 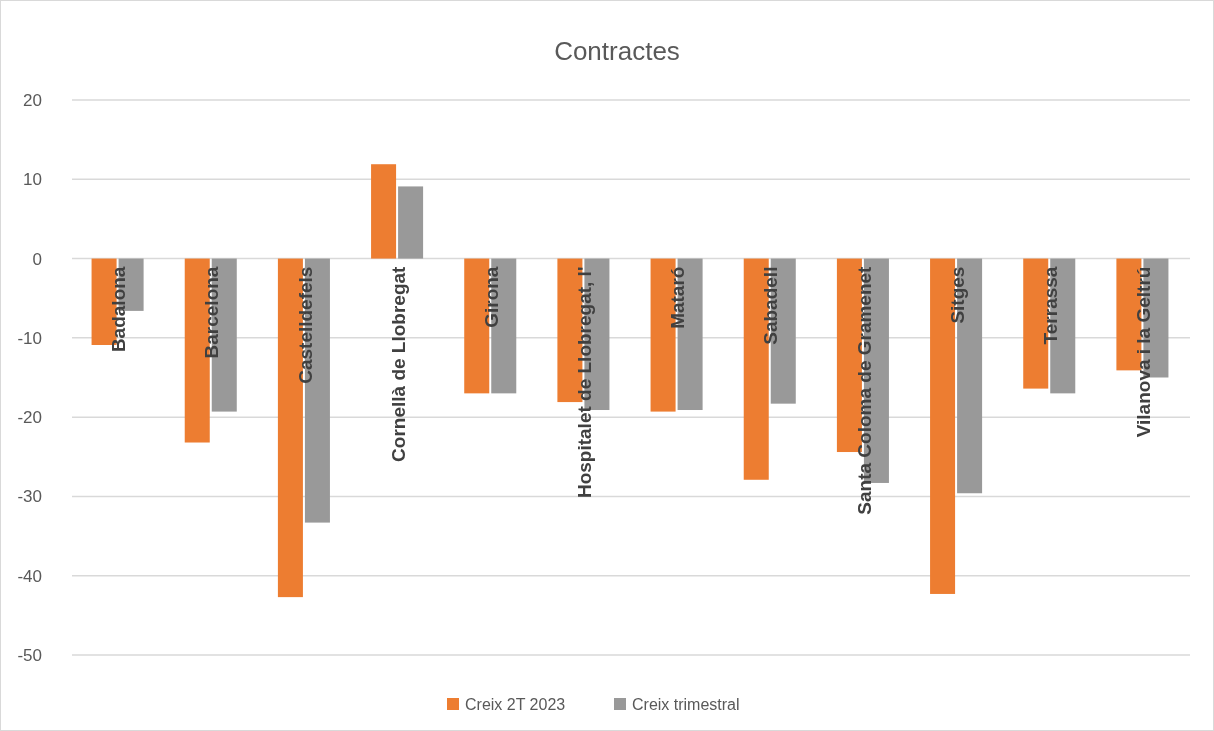 What do you see at coordinates (515, 704) in the screenshot?
I see `legend-label: Creix 2T 2023` at bounding box center [515, 704].